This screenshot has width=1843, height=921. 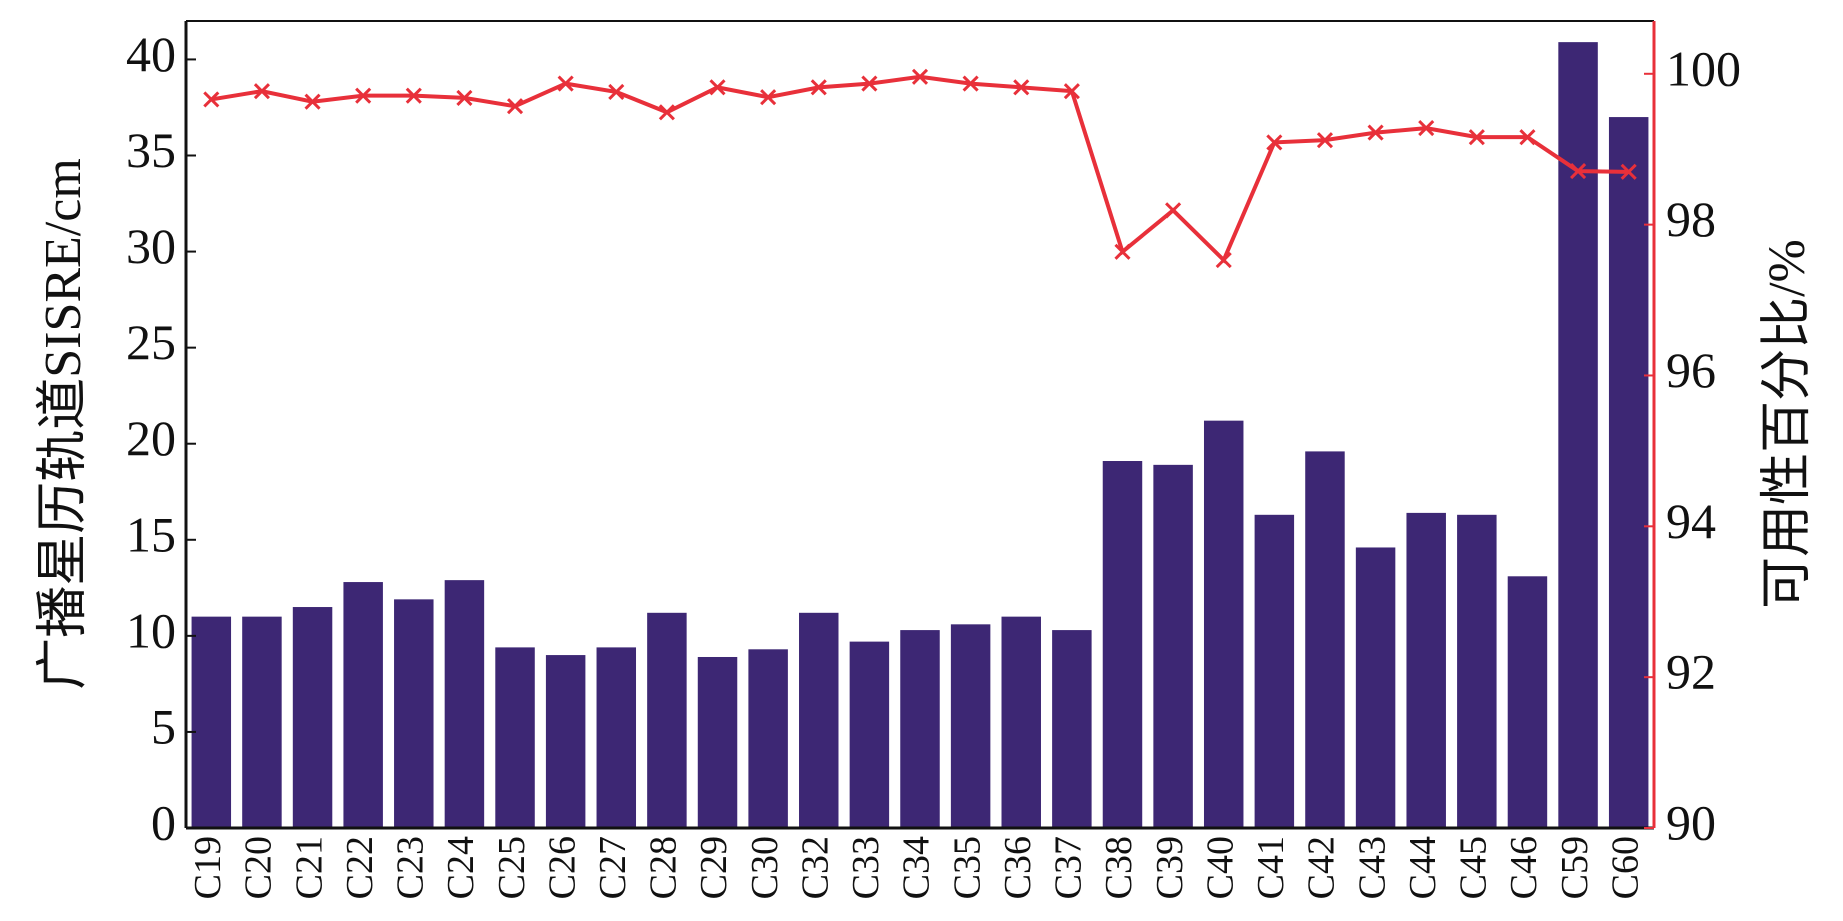 What do you see at coordinates (1691, 822) in the screenshot?
I see `y2-tick-label: 90` at bounding box center [1691, 822].